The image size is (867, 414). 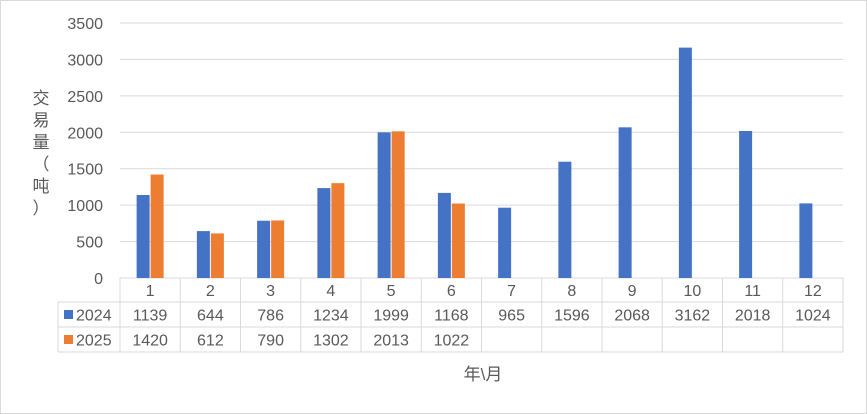 I want to click on x-category-label: 4, so click(x=330, y=291).